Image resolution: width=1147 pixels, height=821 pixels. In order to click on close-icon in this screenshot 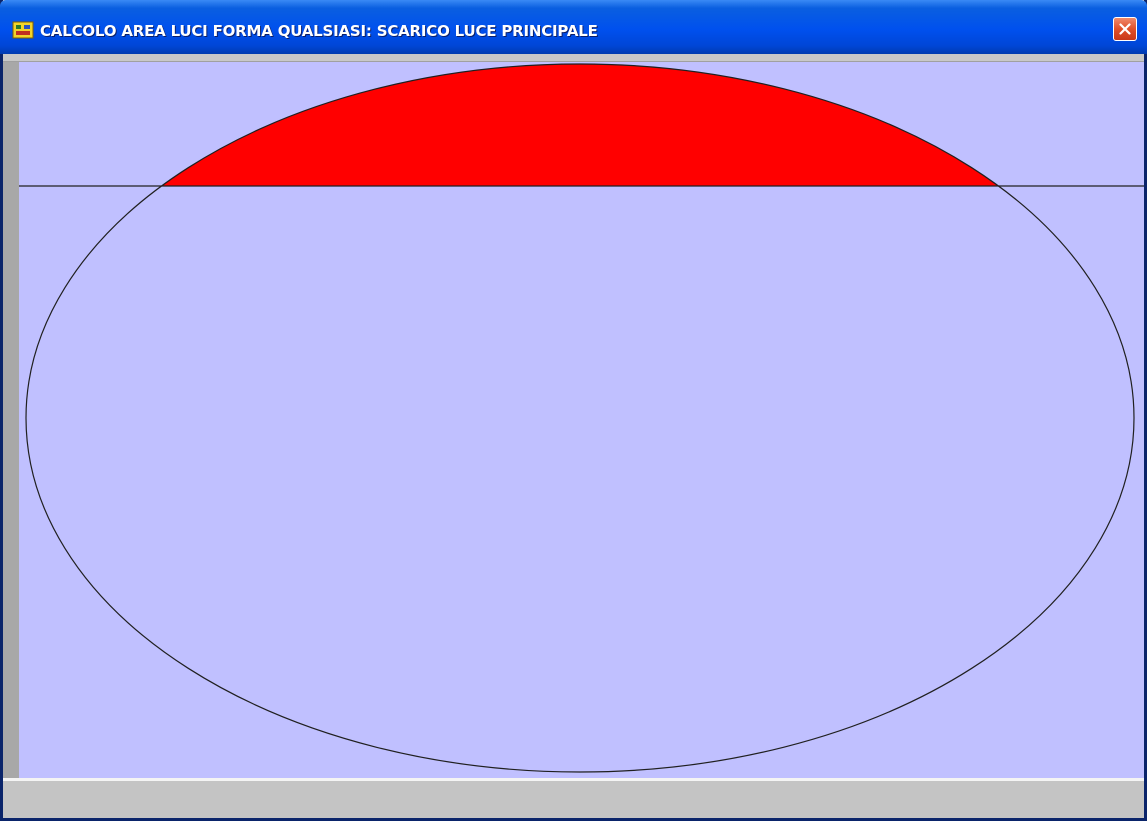, I will do `click(1125, 29)`.